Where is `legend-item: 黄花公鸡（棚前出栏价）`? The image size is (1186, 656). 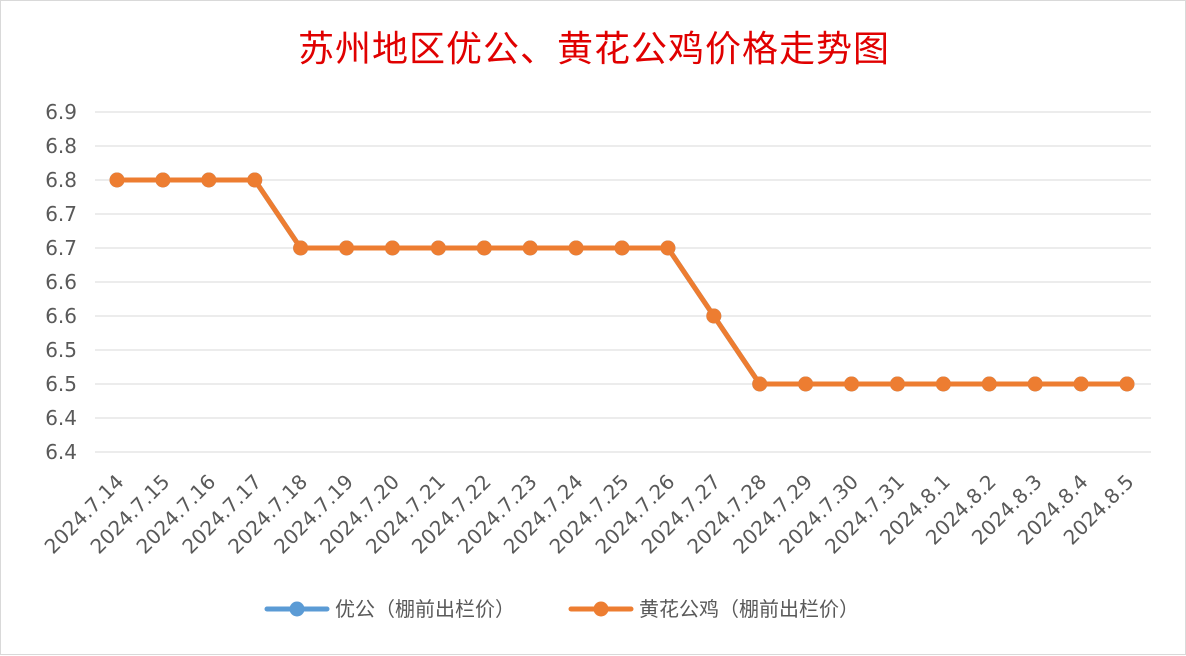 legend-item: 黄花公鸡（棚前出栏价） is located at coordinates (713, 609).